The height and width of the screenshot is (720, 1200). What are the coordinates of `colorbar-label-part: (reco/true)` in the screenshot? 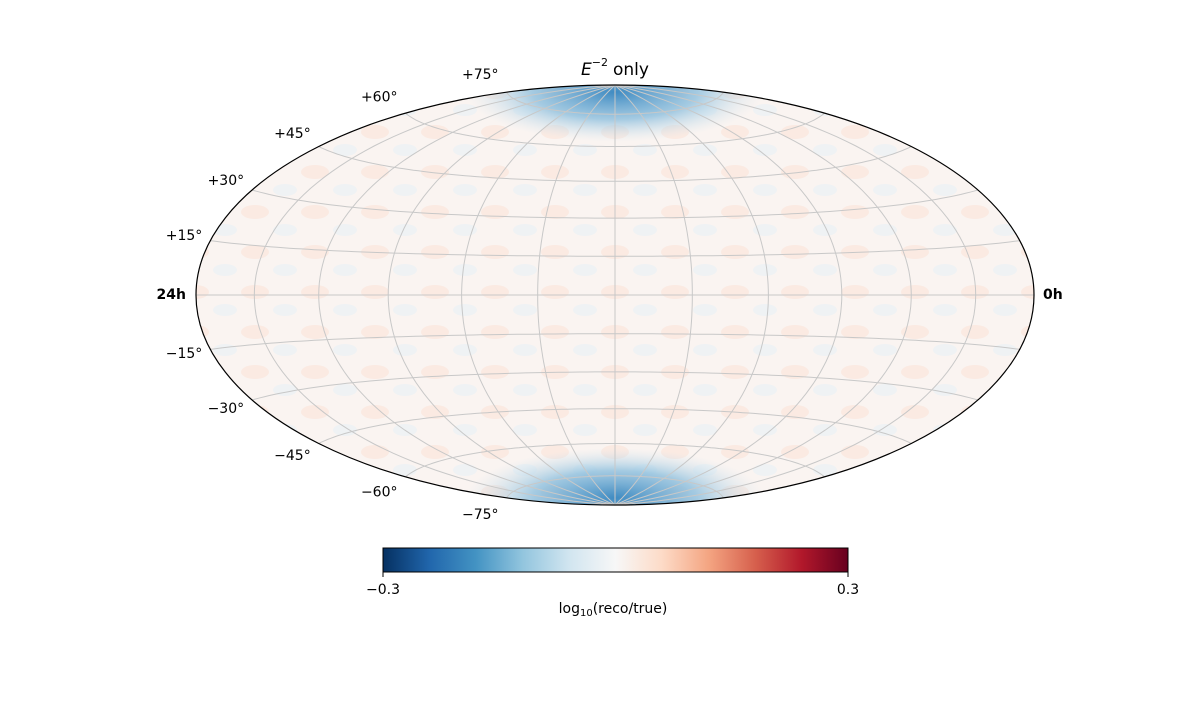 It's located at (630, 609).